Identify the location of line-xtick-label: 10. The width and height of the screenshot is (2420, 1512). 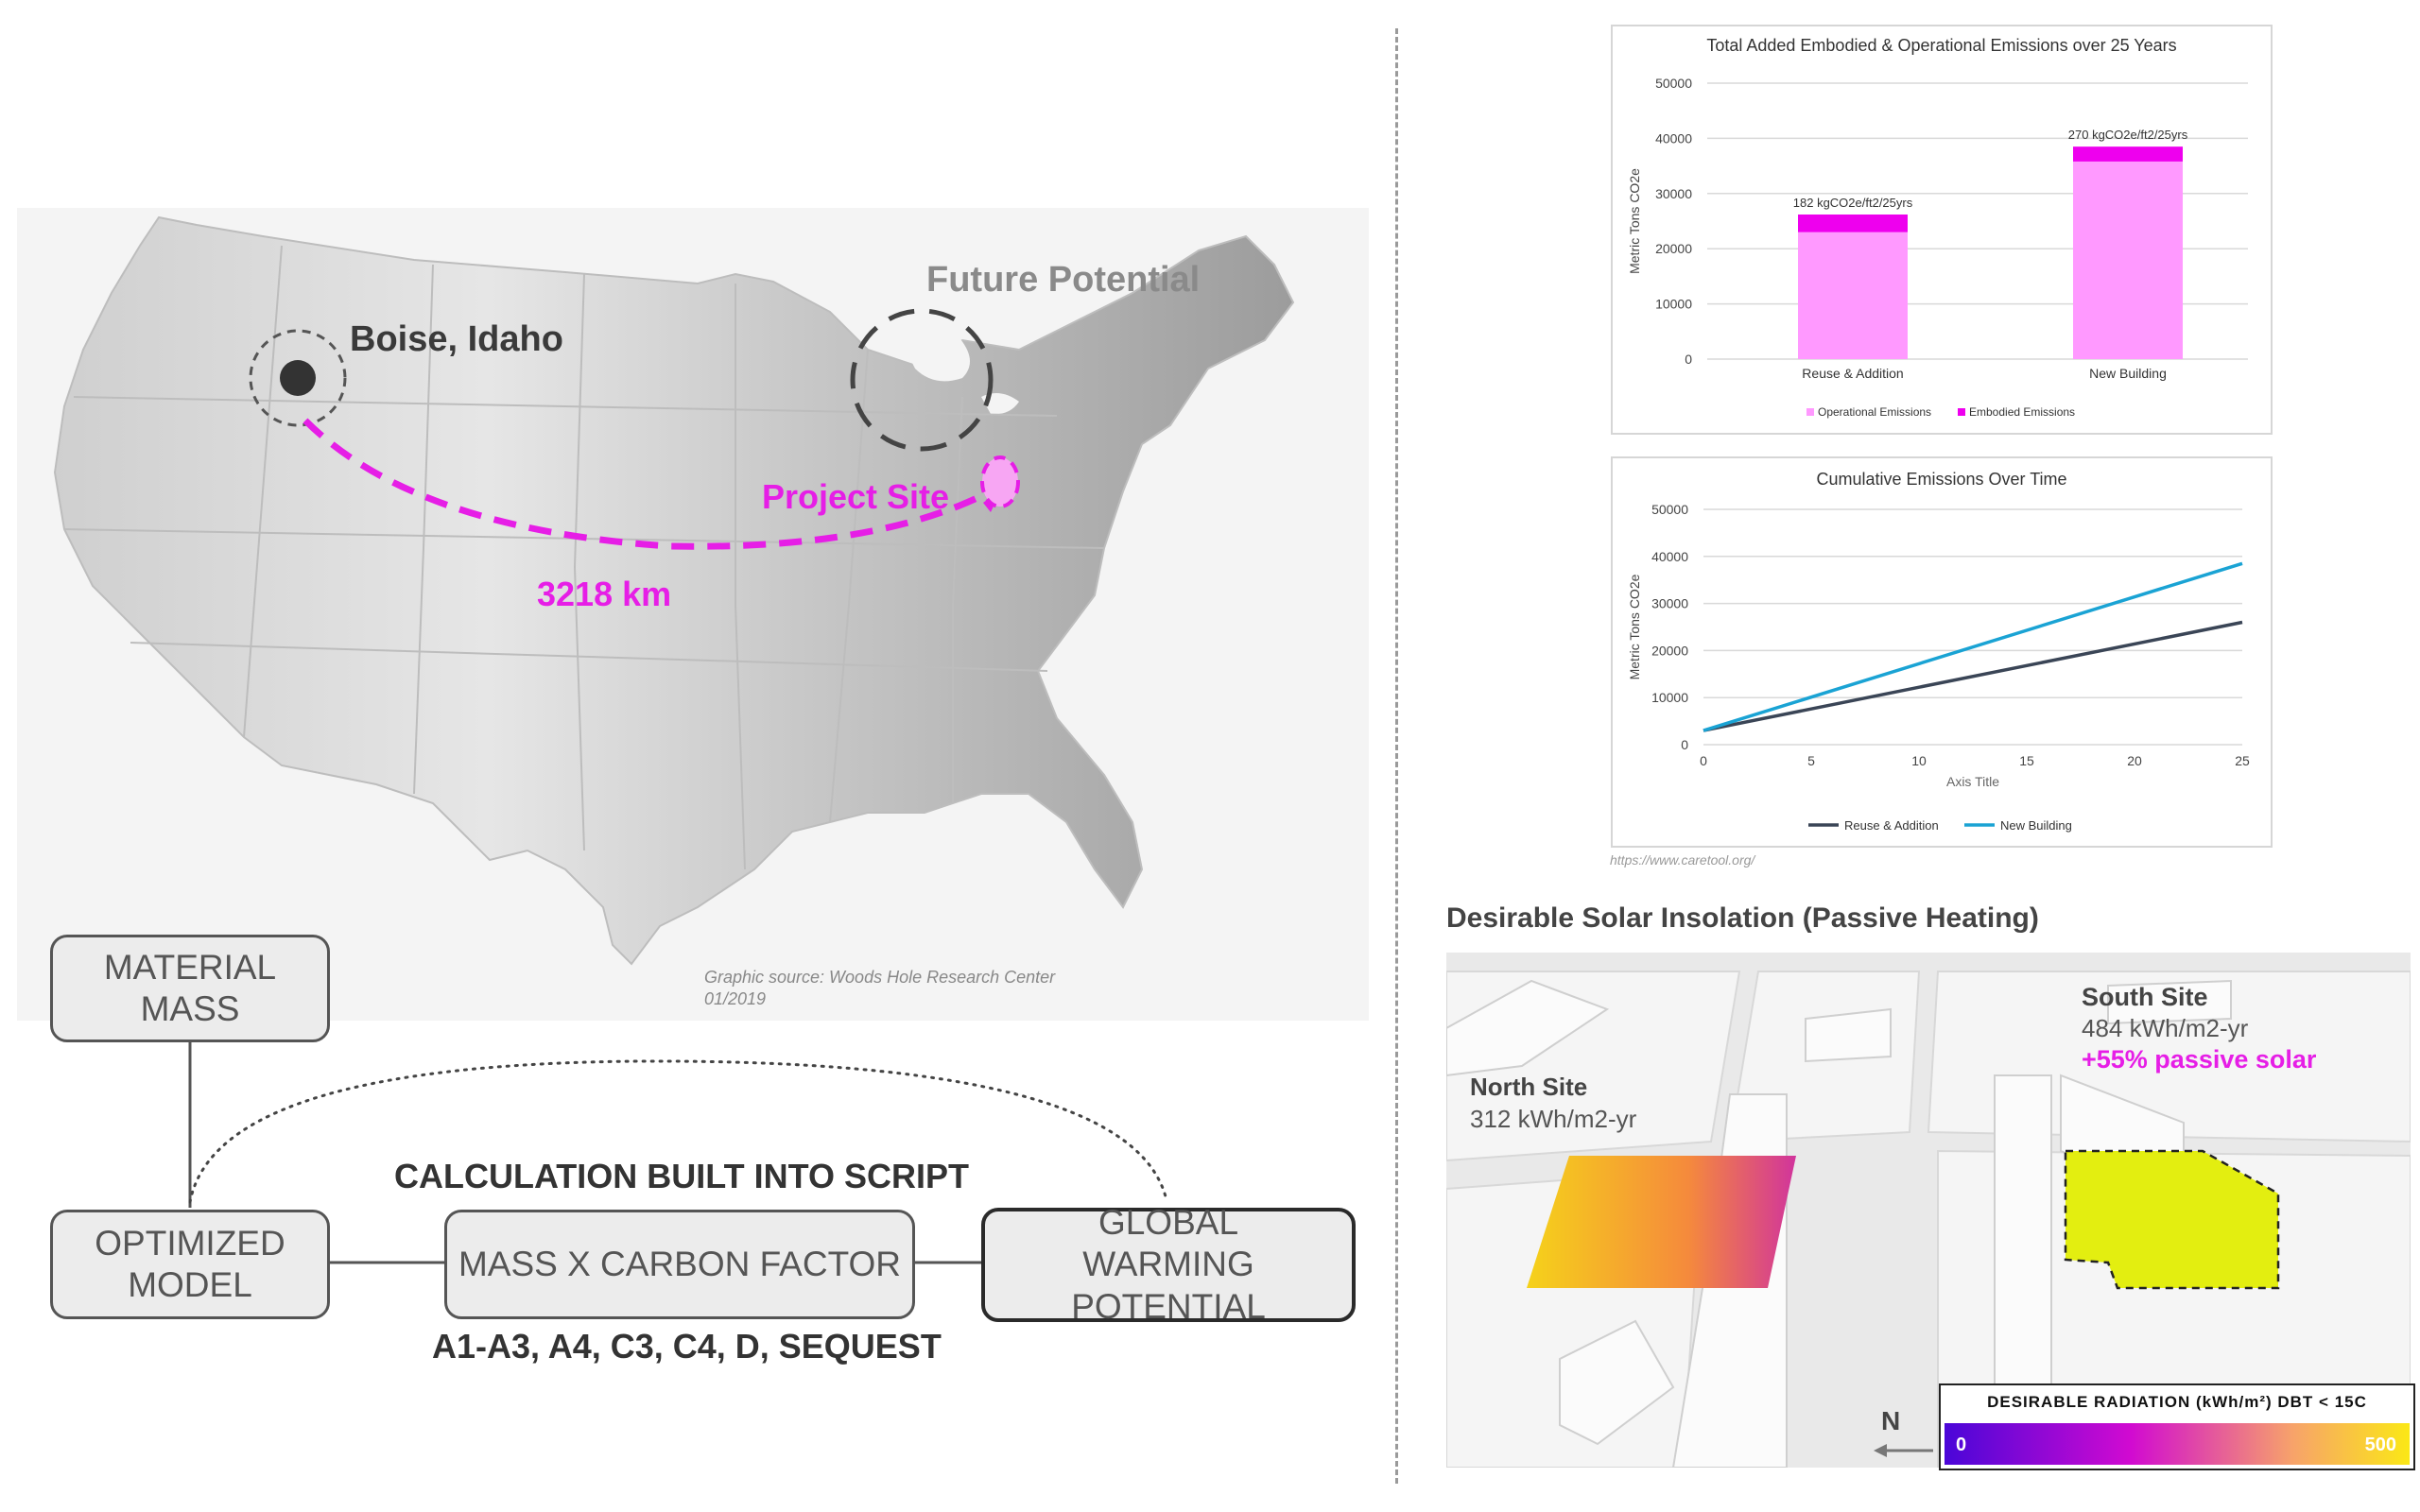
(1919, 760).